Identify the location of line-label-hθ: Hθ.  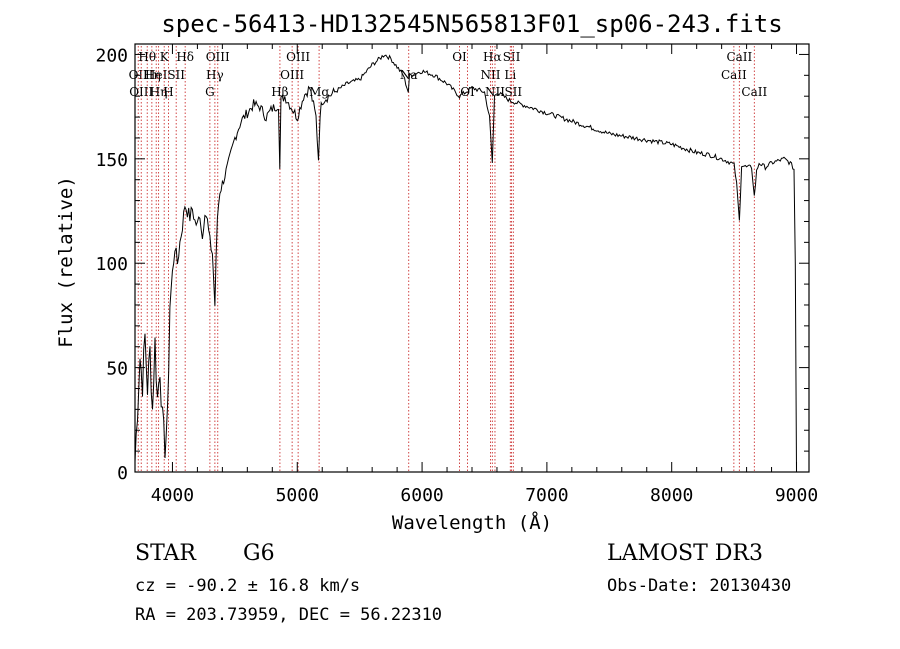
(147, 57).